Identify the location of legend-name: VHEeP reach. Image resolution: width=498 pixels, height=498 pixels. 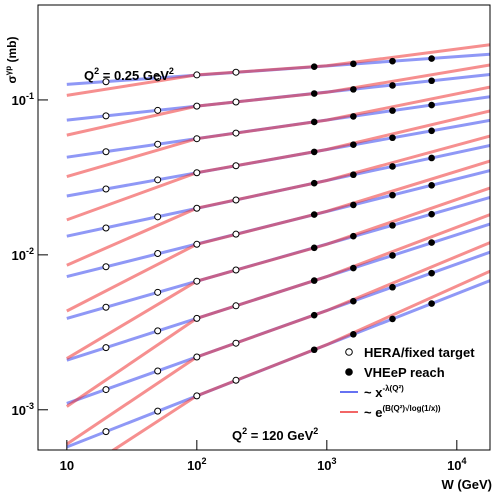
(404, 372).